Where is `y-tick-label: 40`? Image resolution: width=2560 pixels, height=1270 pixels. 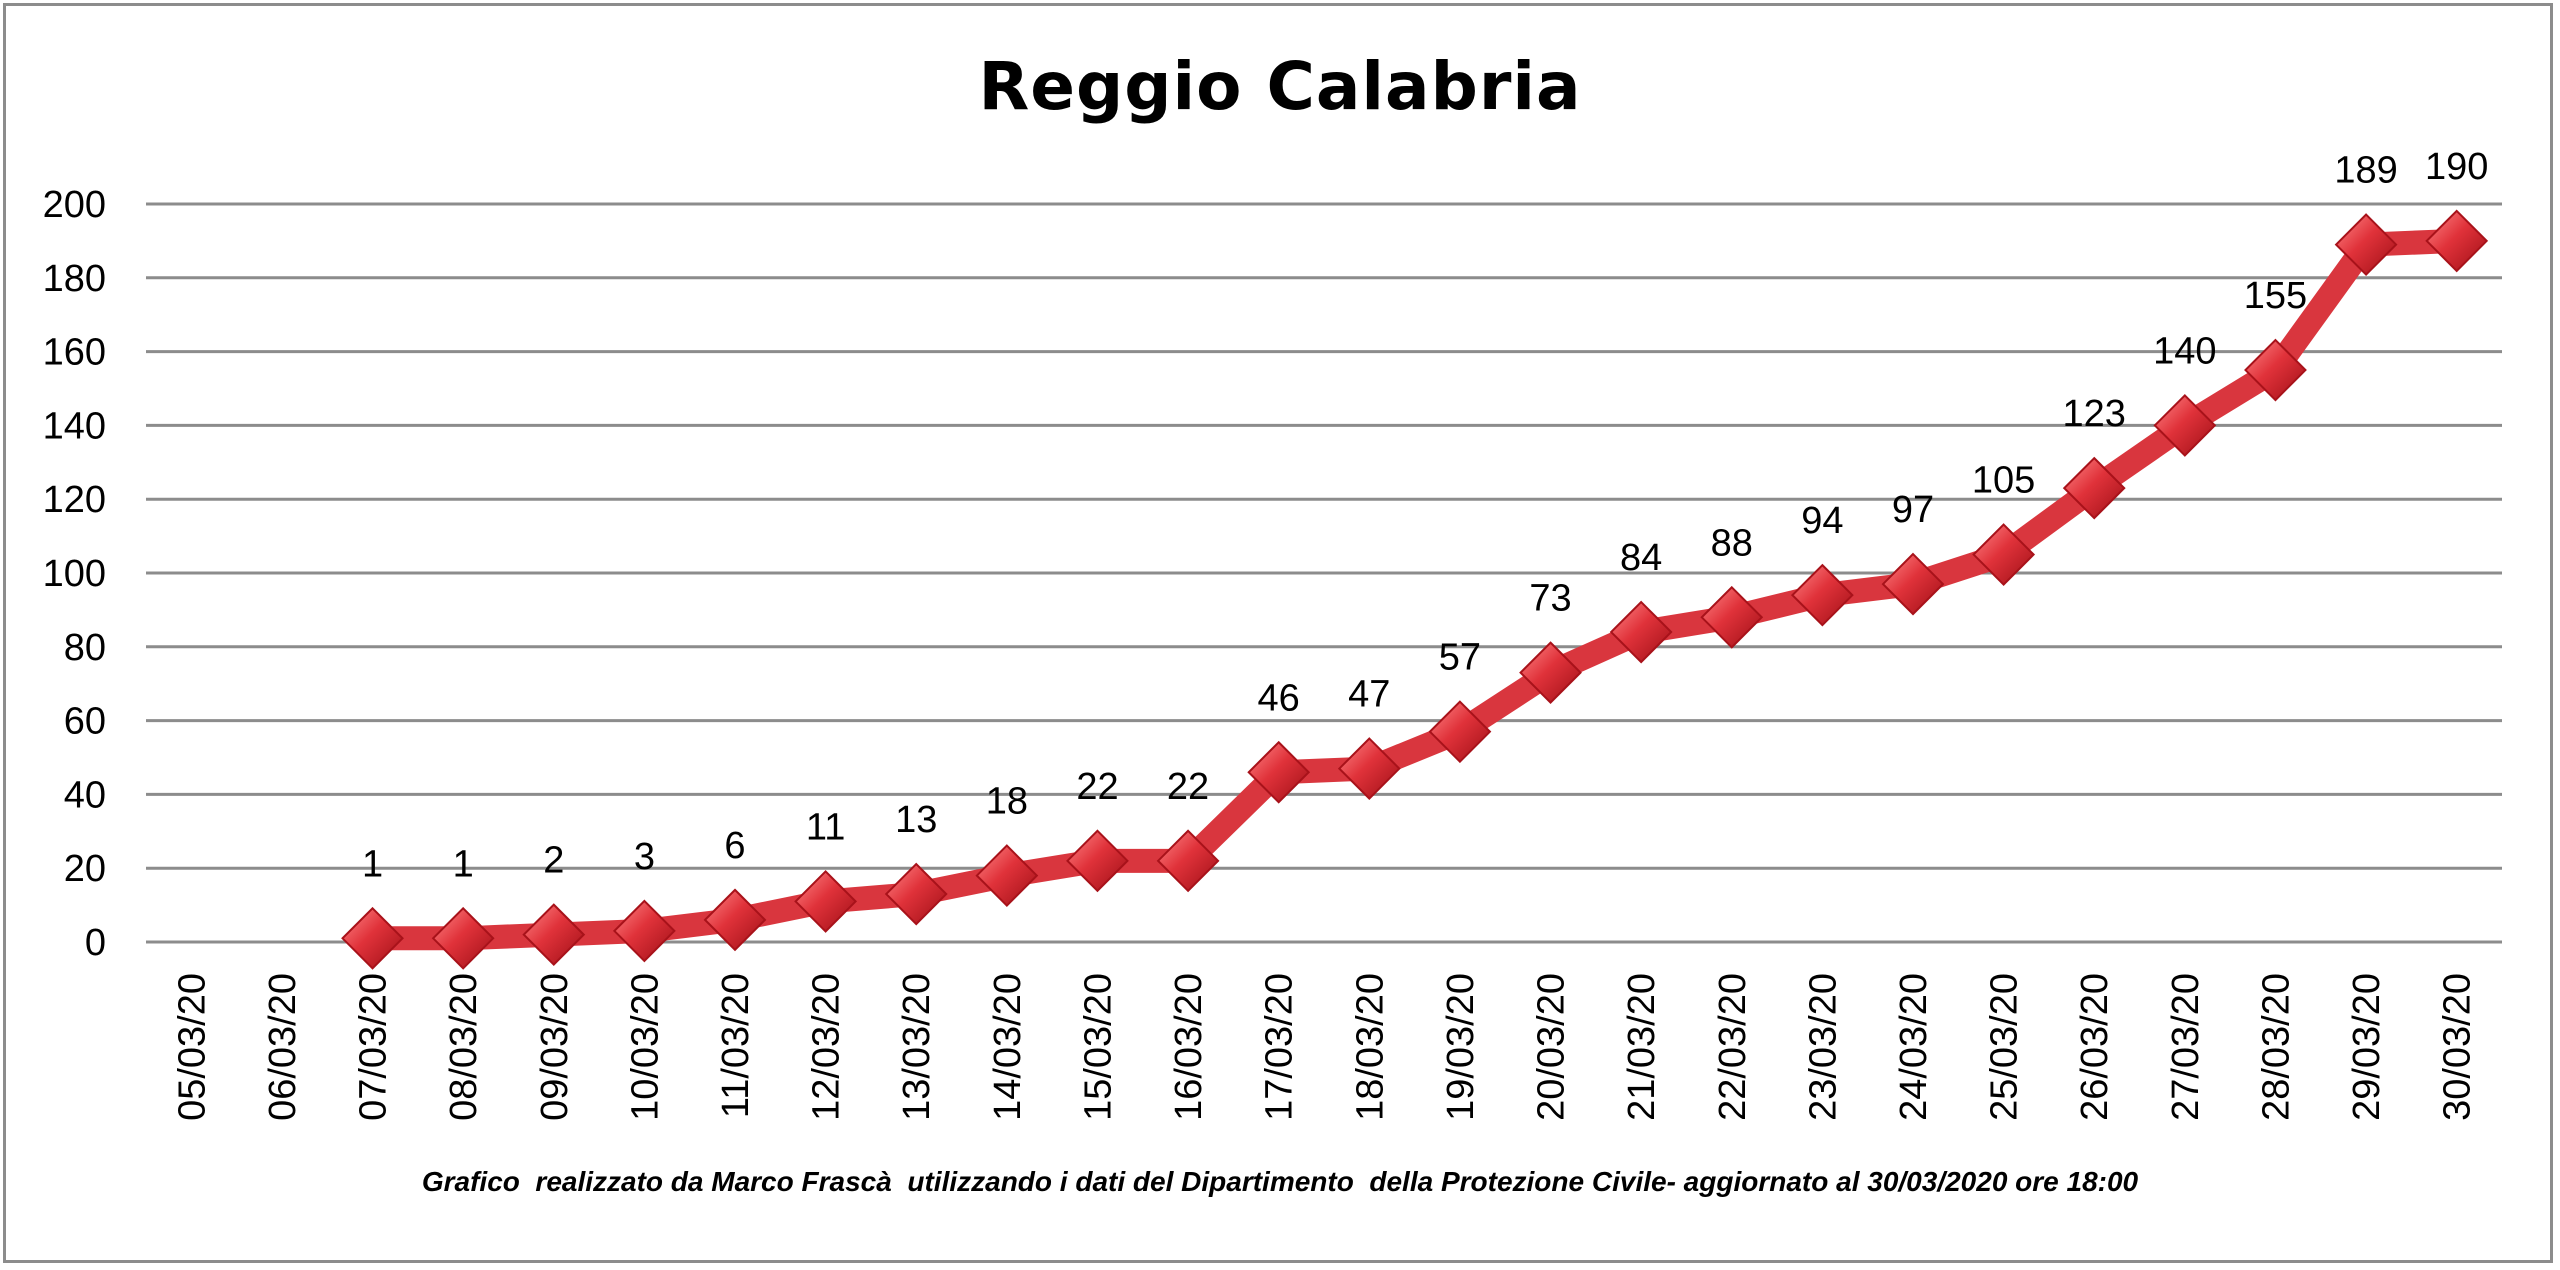 y-tick-label: 40 is located at coordinates (85, 795).